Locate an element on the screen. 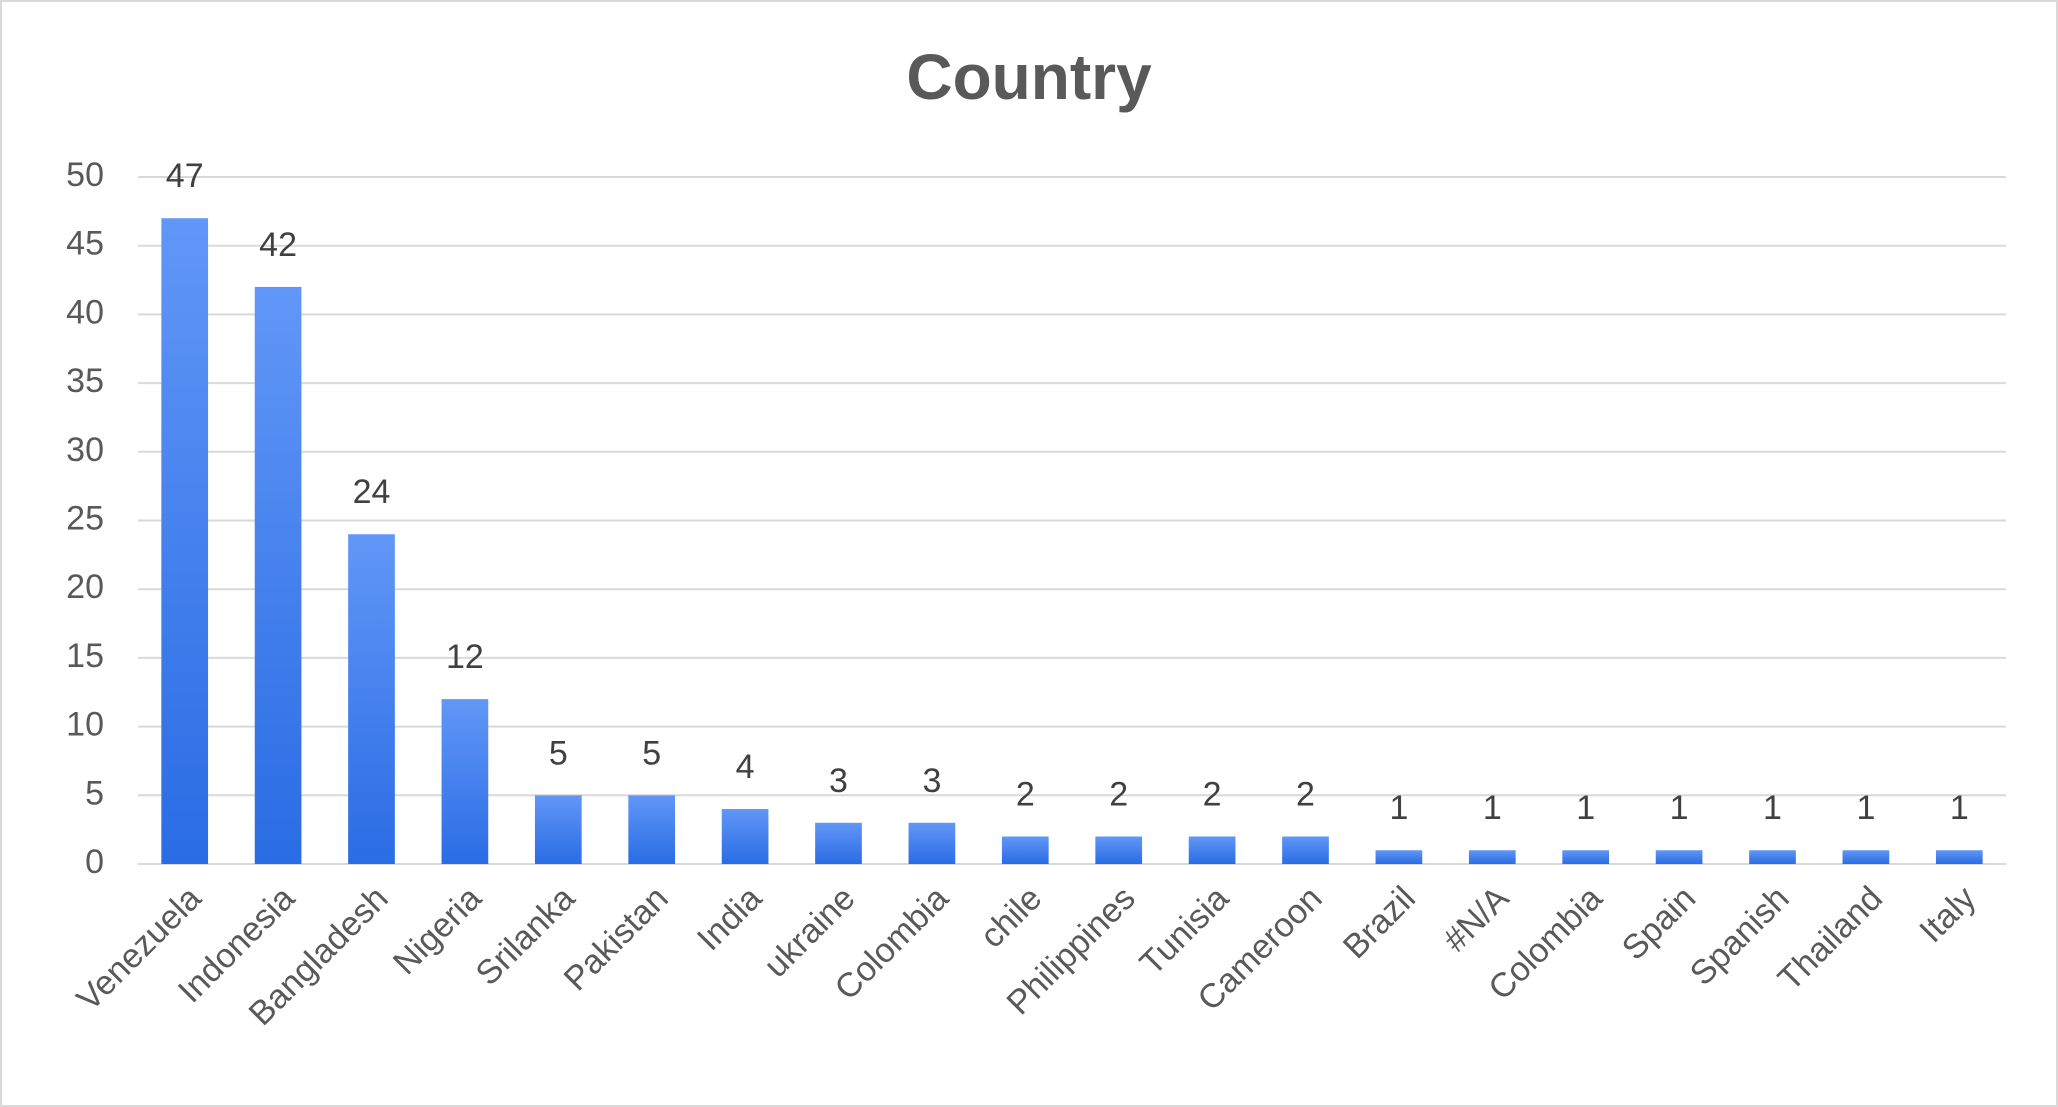 Image resolution: width=2058 pixels, height=1107 pixels. y-tick-label: 15 is located at coordinates (85, 656).